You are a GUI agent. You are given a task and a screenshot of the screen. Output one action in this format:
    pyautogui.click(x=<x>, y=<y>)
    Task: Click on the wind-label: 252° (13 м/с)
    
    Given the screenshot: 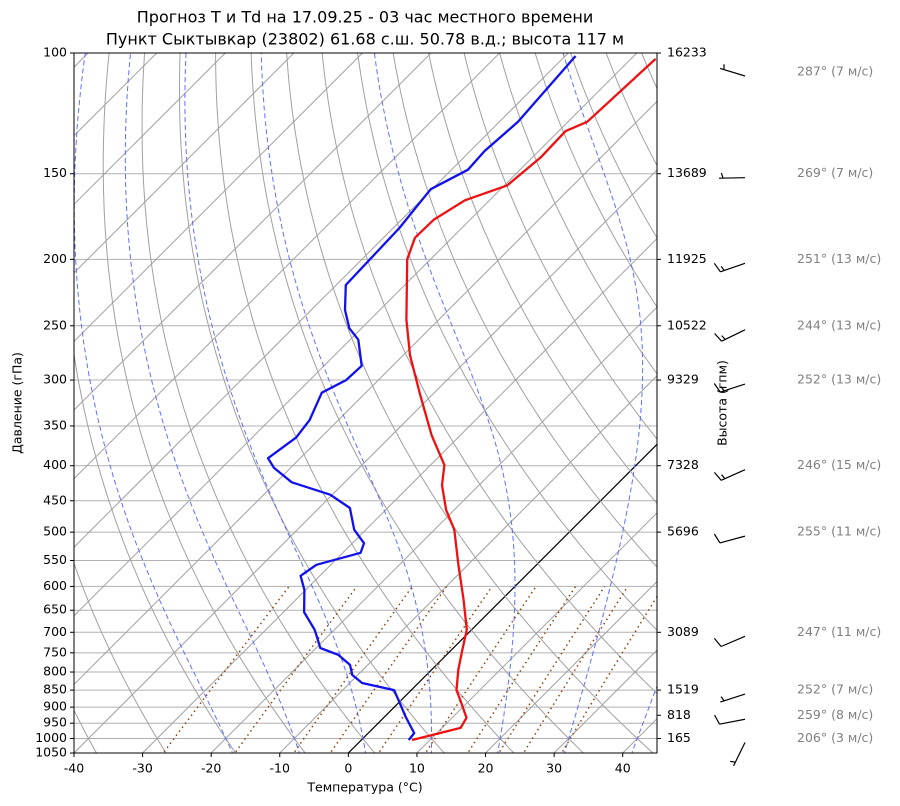 What is the action you would take?
    pyautogui.click(x=839, y=379)
    